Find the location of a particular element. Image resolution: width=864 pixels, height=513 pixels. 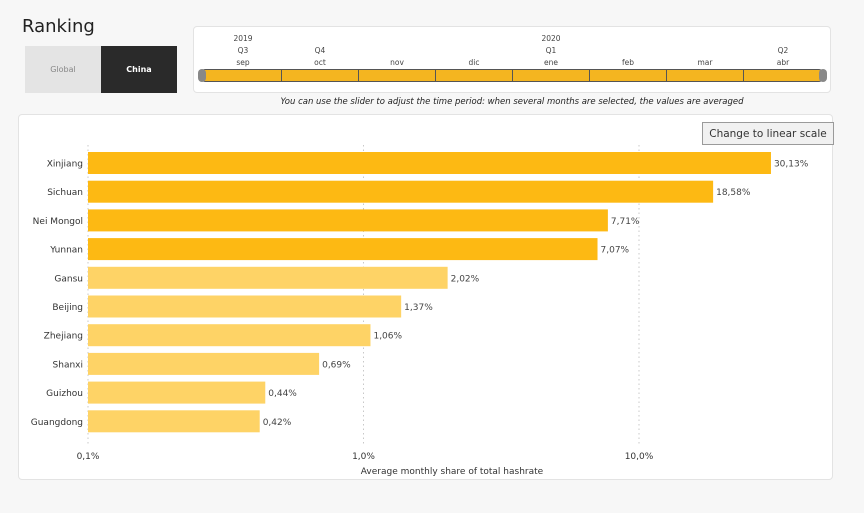

toggle-china-button: China is located at coordinates (139, 69).